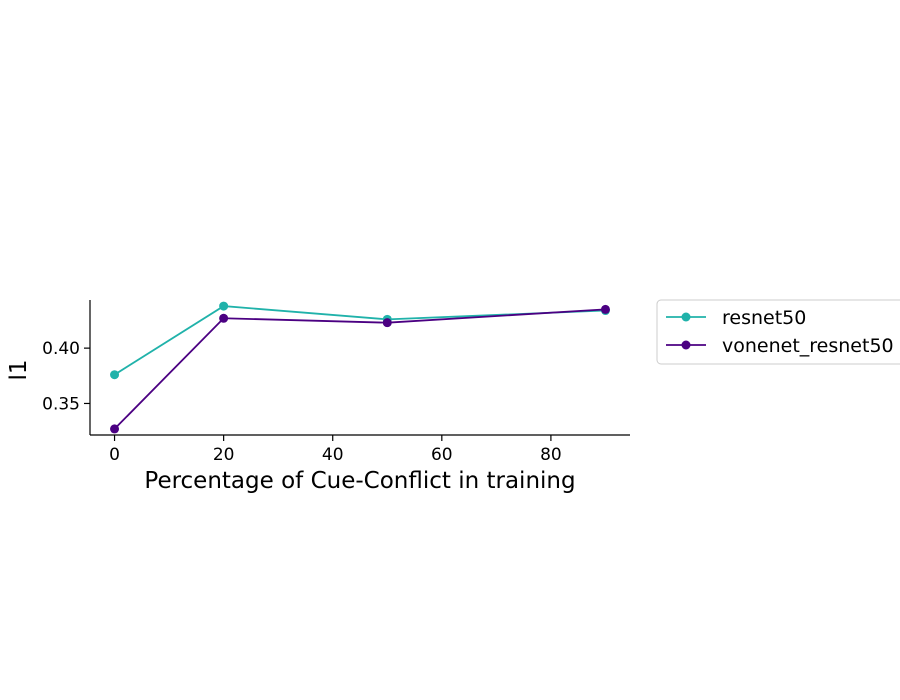 The width and height of the screenshot is (900, 700). I want to click on legend: resnet50 vonenet_resnet50, so click(778, 332).